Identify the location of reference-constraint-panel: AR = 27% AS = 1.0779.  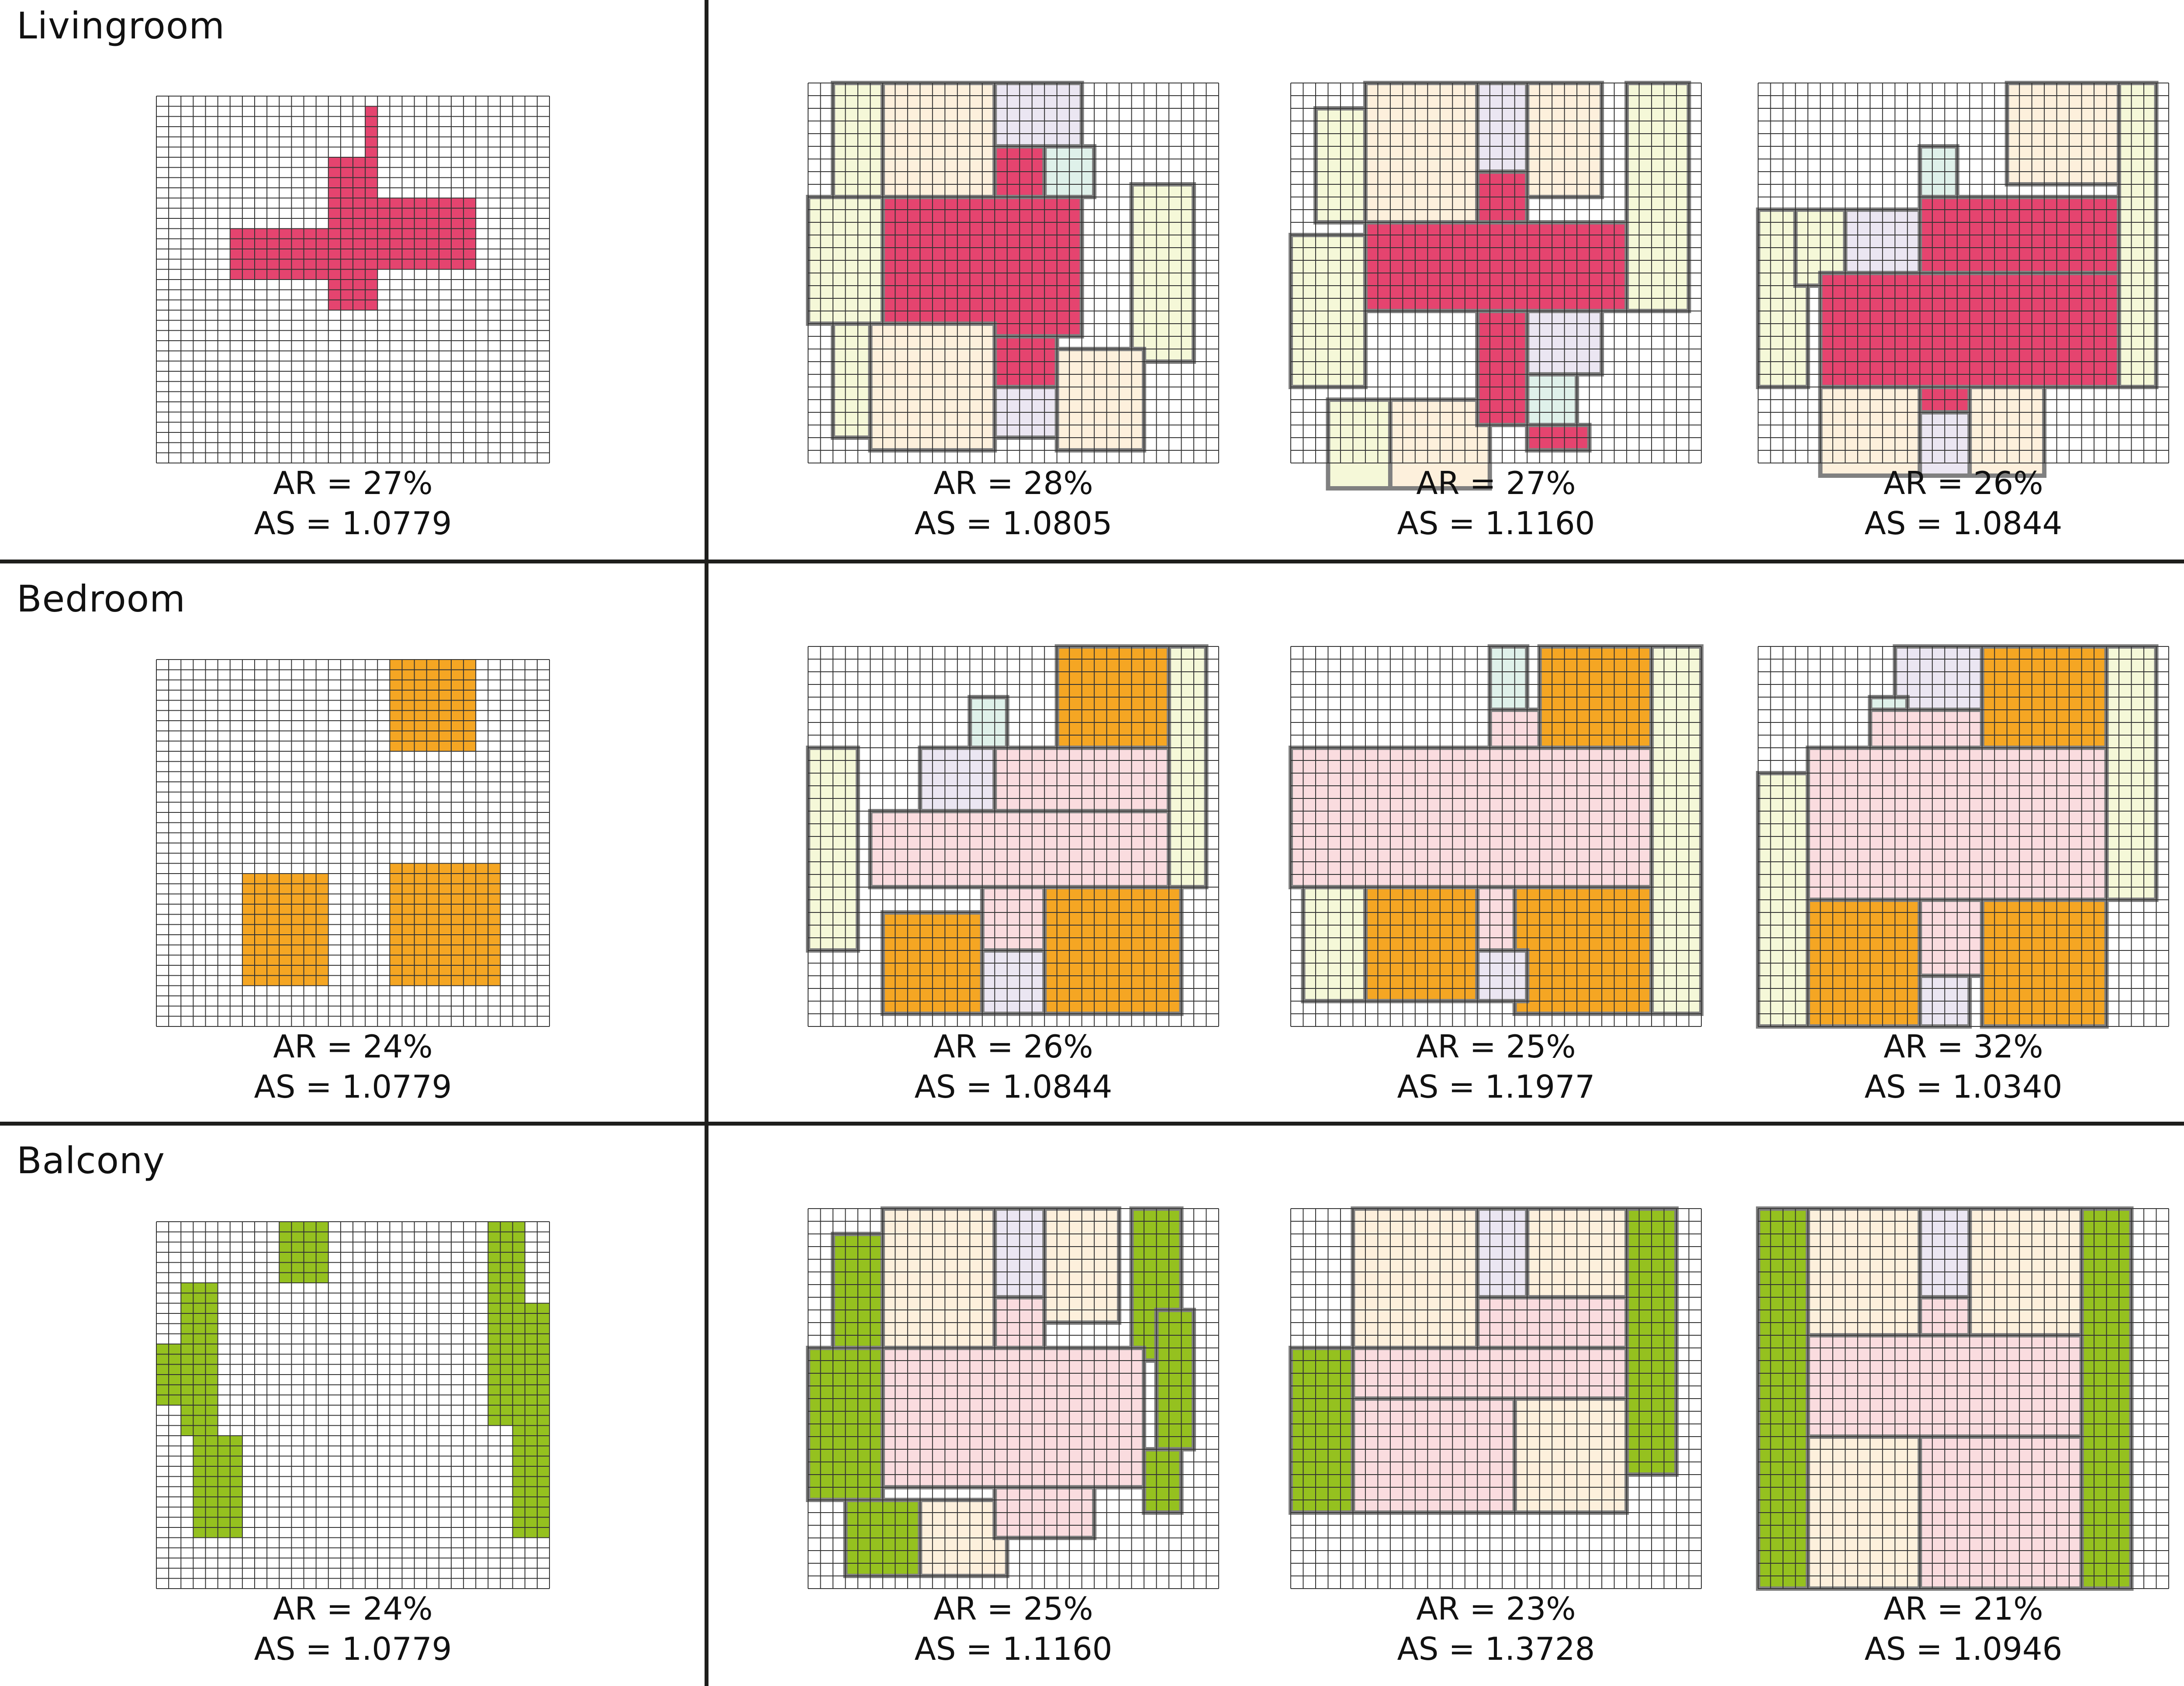
(353, 319).